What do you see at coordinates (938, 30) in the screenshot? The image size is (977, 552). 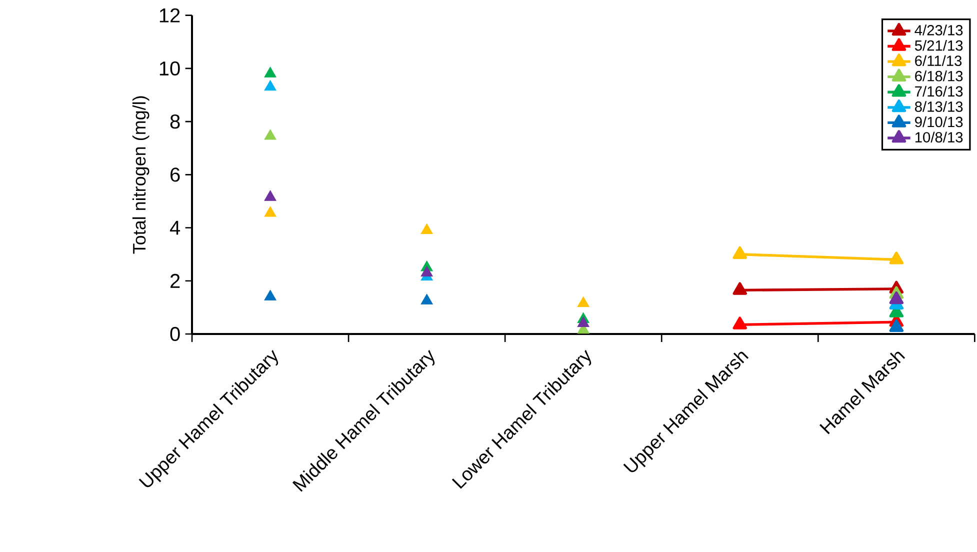 I see `legend-label: 4/23/13` at bounding box center [938, 30].